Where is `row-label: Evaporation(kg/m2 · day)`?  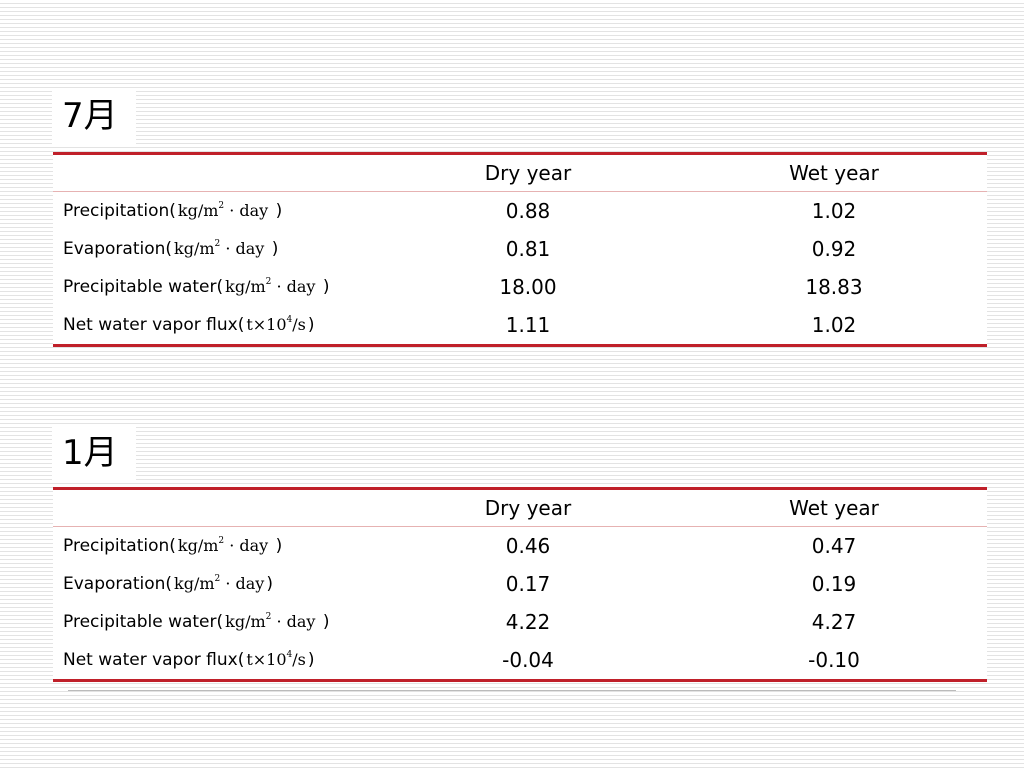 row-label: Evaporation(kg/m2 · day) is located at coordinates (168, 583).